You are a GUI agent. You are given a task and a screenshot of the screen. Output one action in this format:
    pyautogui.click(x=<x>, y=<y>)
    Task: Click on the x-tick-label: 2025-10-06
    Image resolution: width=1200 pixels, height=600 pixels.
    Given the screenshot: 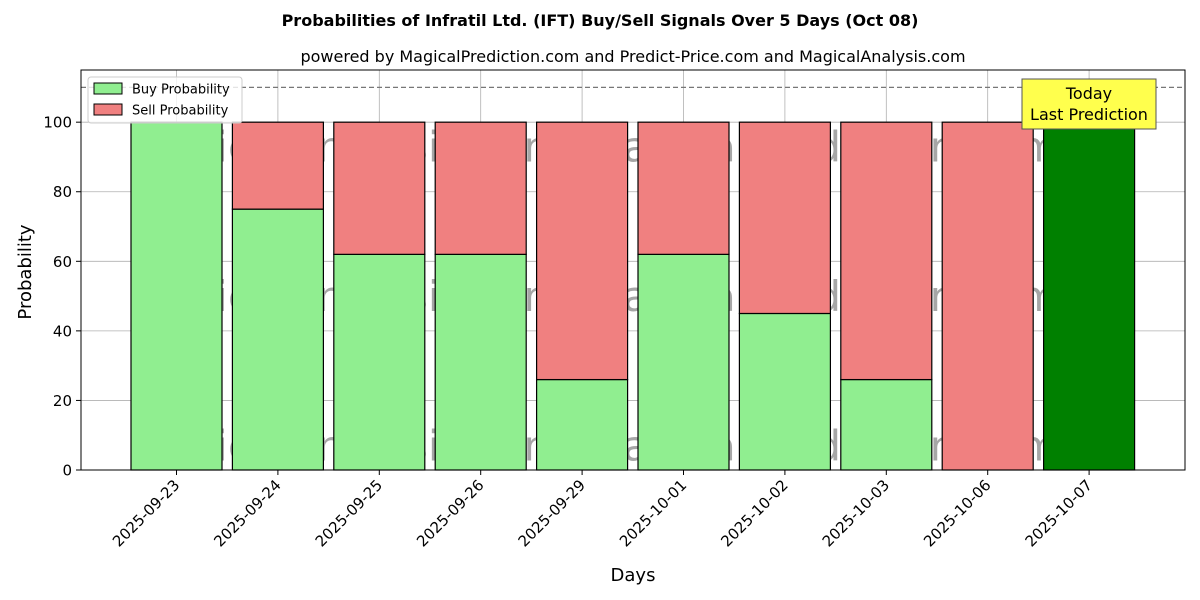 What is the action you would take?
    pyautogui.click(x=957, y=513)
    